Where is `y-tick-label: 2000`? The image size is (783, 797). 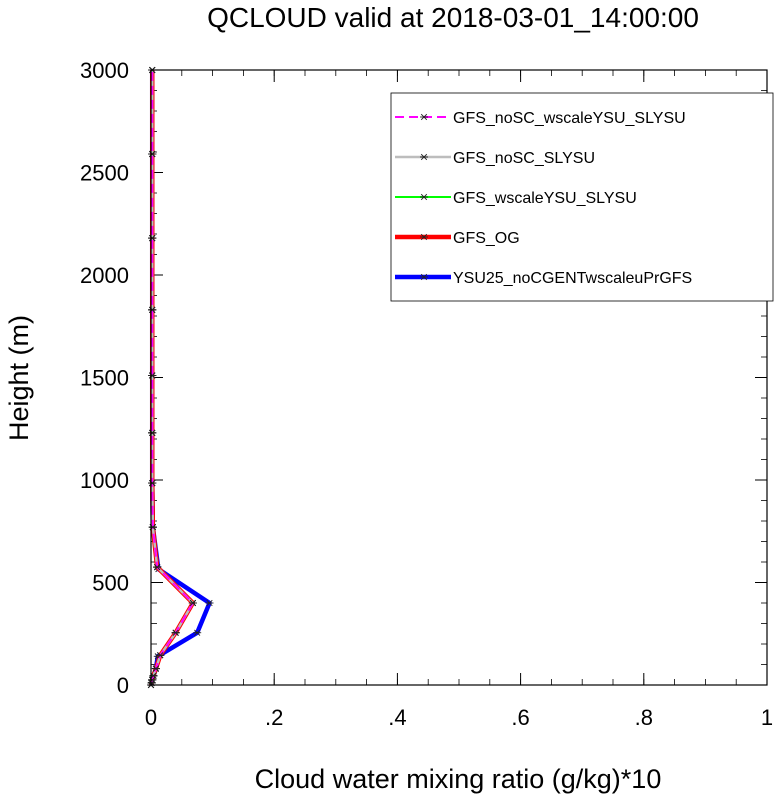 y-tick-label: 2000 is located at coordinates (104, 275).